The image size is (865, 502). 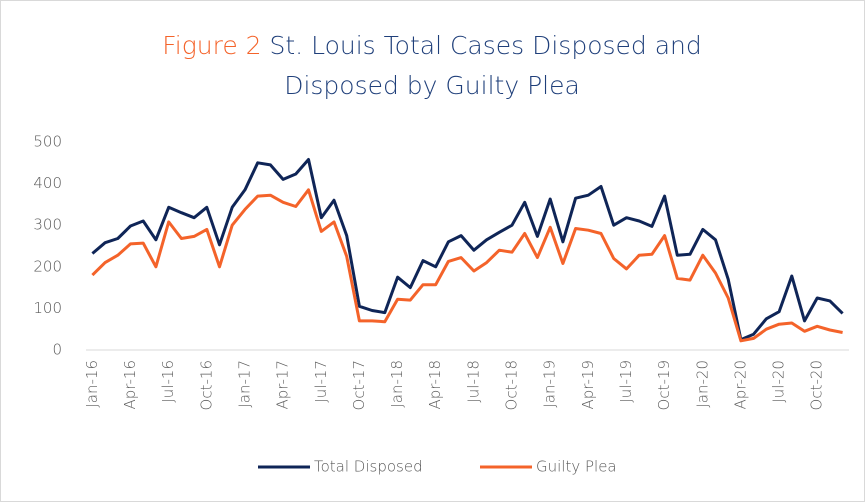 What do you see at coordinates (435, 385) in the screenshot?
I see `x-tick-label: Apr-18` at bounding box center [435, 385].